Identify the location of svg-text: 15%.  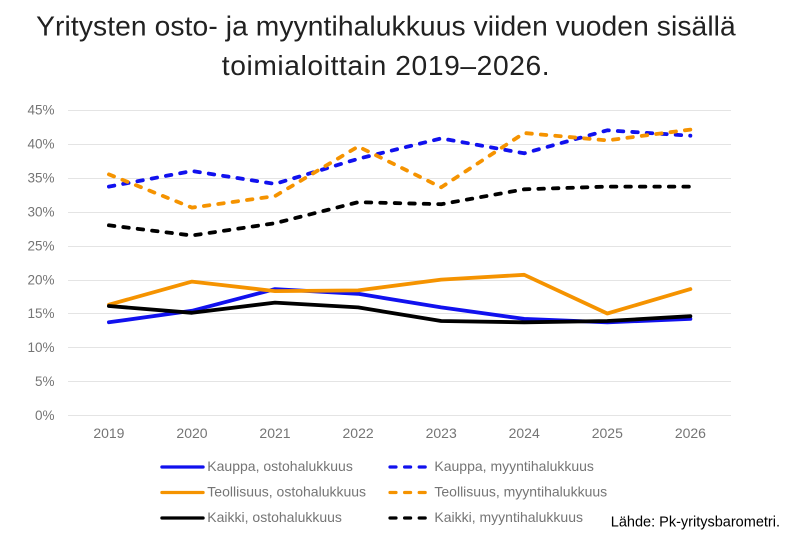
(40, 313).